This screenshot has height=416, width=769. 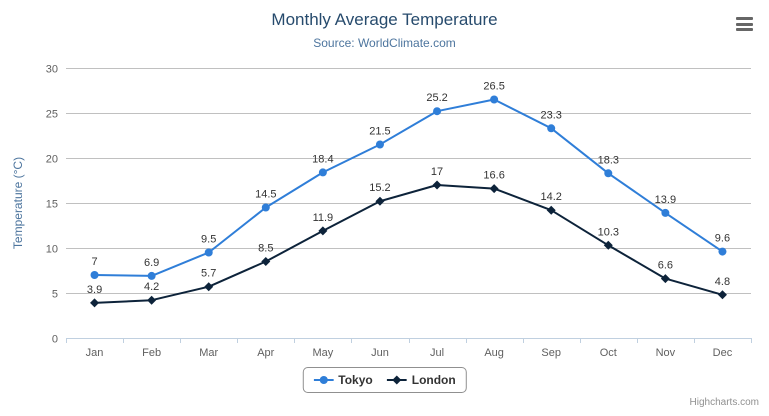 I want to click on data-label: 18.3, so click(x=608, y=160).